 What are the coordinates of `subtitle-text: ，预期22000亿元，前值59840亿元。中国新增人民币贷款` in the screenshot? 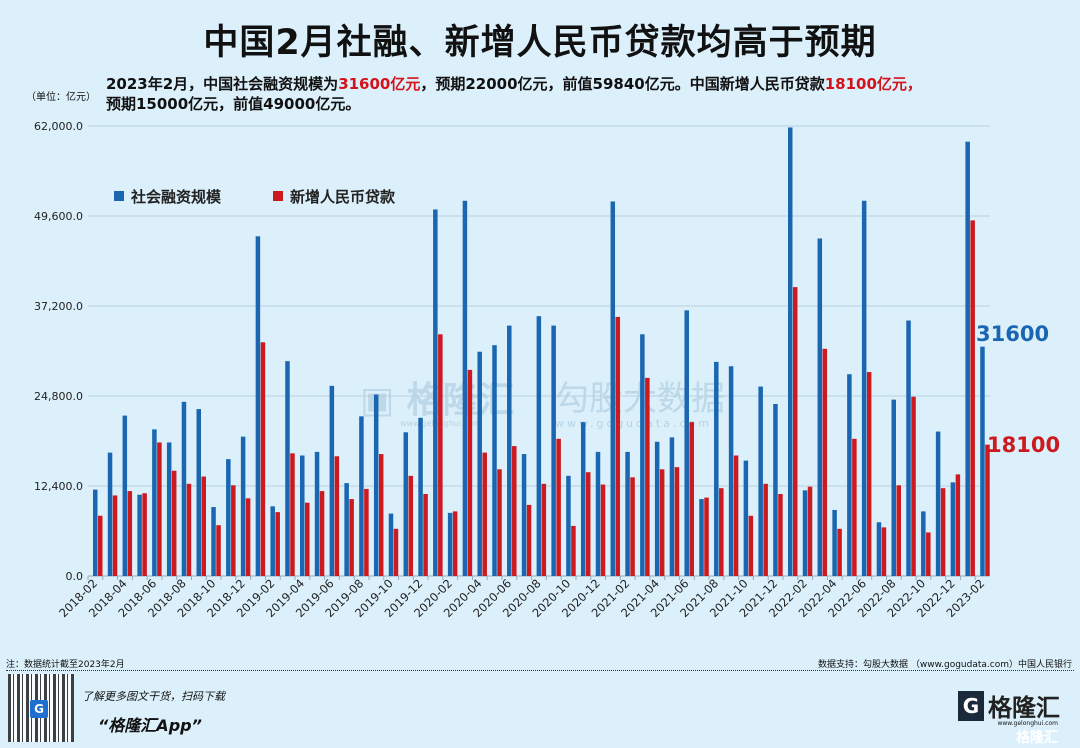 It's located at (622, 84).